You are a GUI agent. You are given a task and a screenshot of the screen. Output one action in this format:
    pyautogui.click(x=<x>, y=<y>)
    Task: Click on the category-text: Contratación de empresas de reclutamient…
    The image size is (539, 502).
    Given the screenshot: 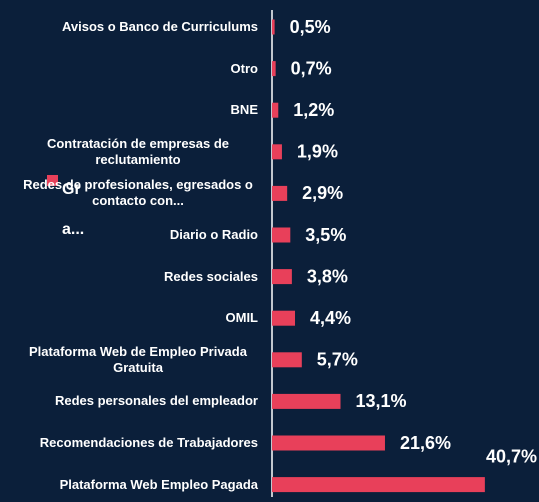 What is the action you would take?
    pyautogui.click(x=138, y=151)
    